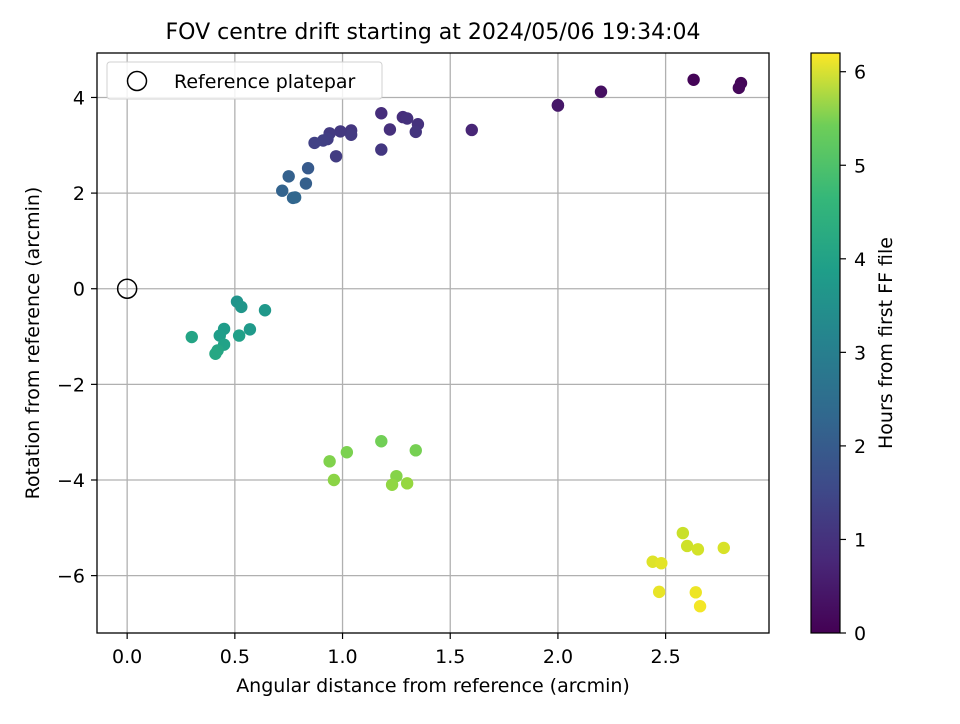  Describe the element at coordinates (137, 81) in the screenshot. I see `legend-marker-circle-icon` at that location.